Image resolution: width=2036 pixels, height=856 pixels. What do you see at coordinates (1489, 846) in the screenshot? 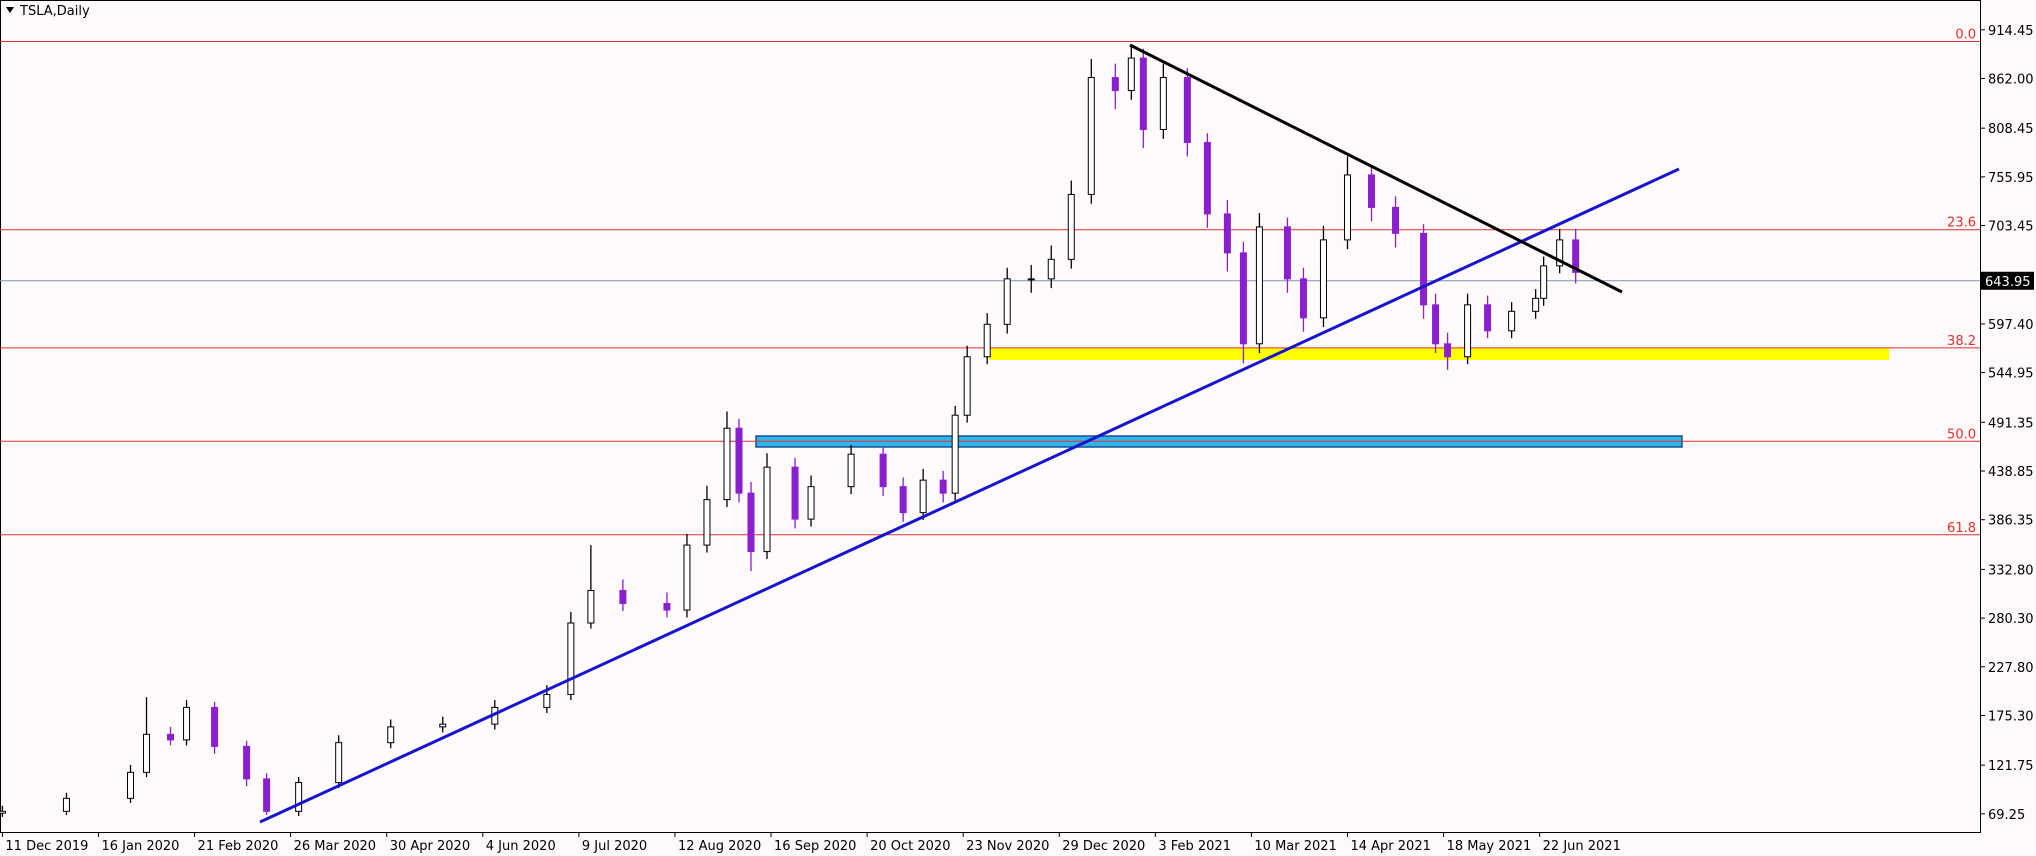
I see `x-tick-label: 18 May 2021` at bounding box center [1489, 846].